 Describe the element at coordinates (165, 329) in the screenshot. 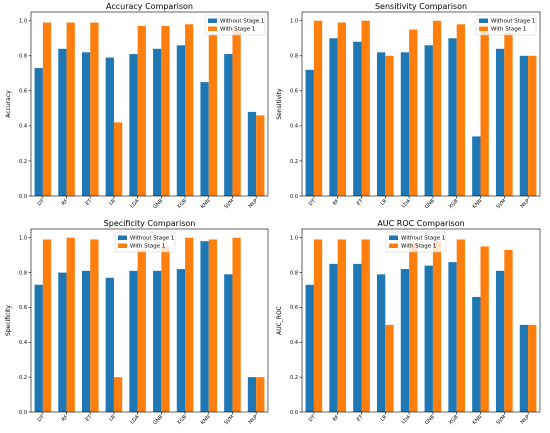

I see `bar-with-stage-1-gnb` at that location.